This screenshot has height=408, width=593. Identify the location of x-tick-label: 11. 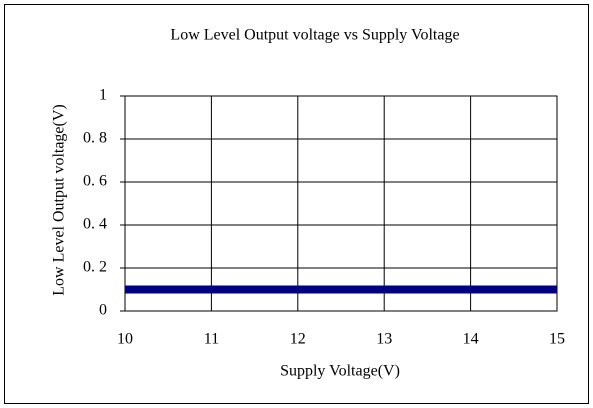
(211, 339).